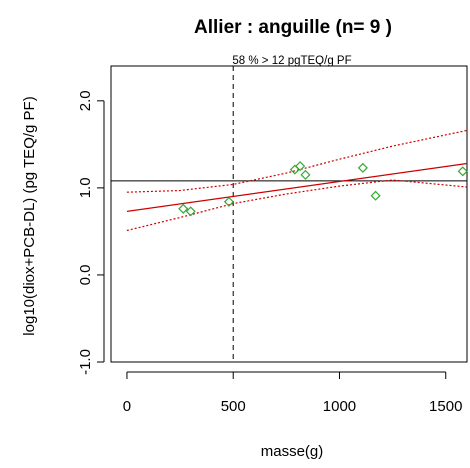 The image size is (470, 468). I want to click on y-axis: -1.0 0.0 1.0 2.0, so click(91, 232).